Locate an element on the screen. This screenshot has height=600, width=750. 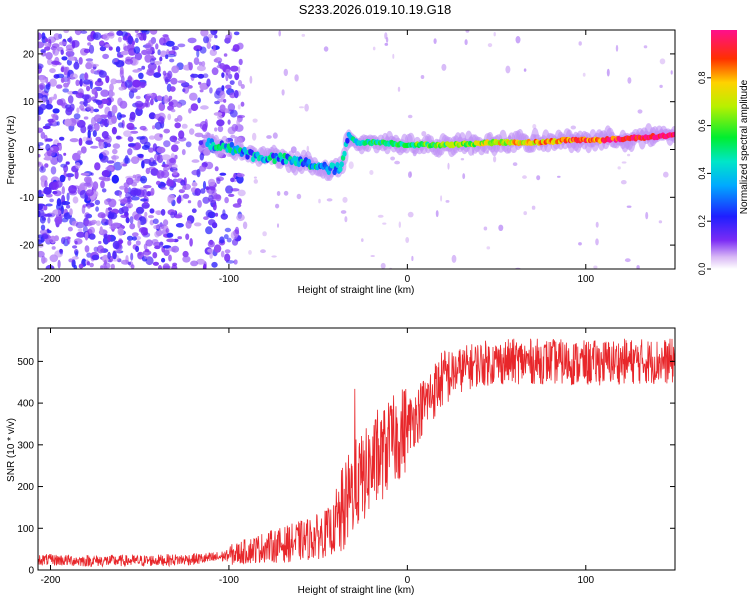
snr-y-label: SNR (10 * v/v) is located at coordinates (11, 450).